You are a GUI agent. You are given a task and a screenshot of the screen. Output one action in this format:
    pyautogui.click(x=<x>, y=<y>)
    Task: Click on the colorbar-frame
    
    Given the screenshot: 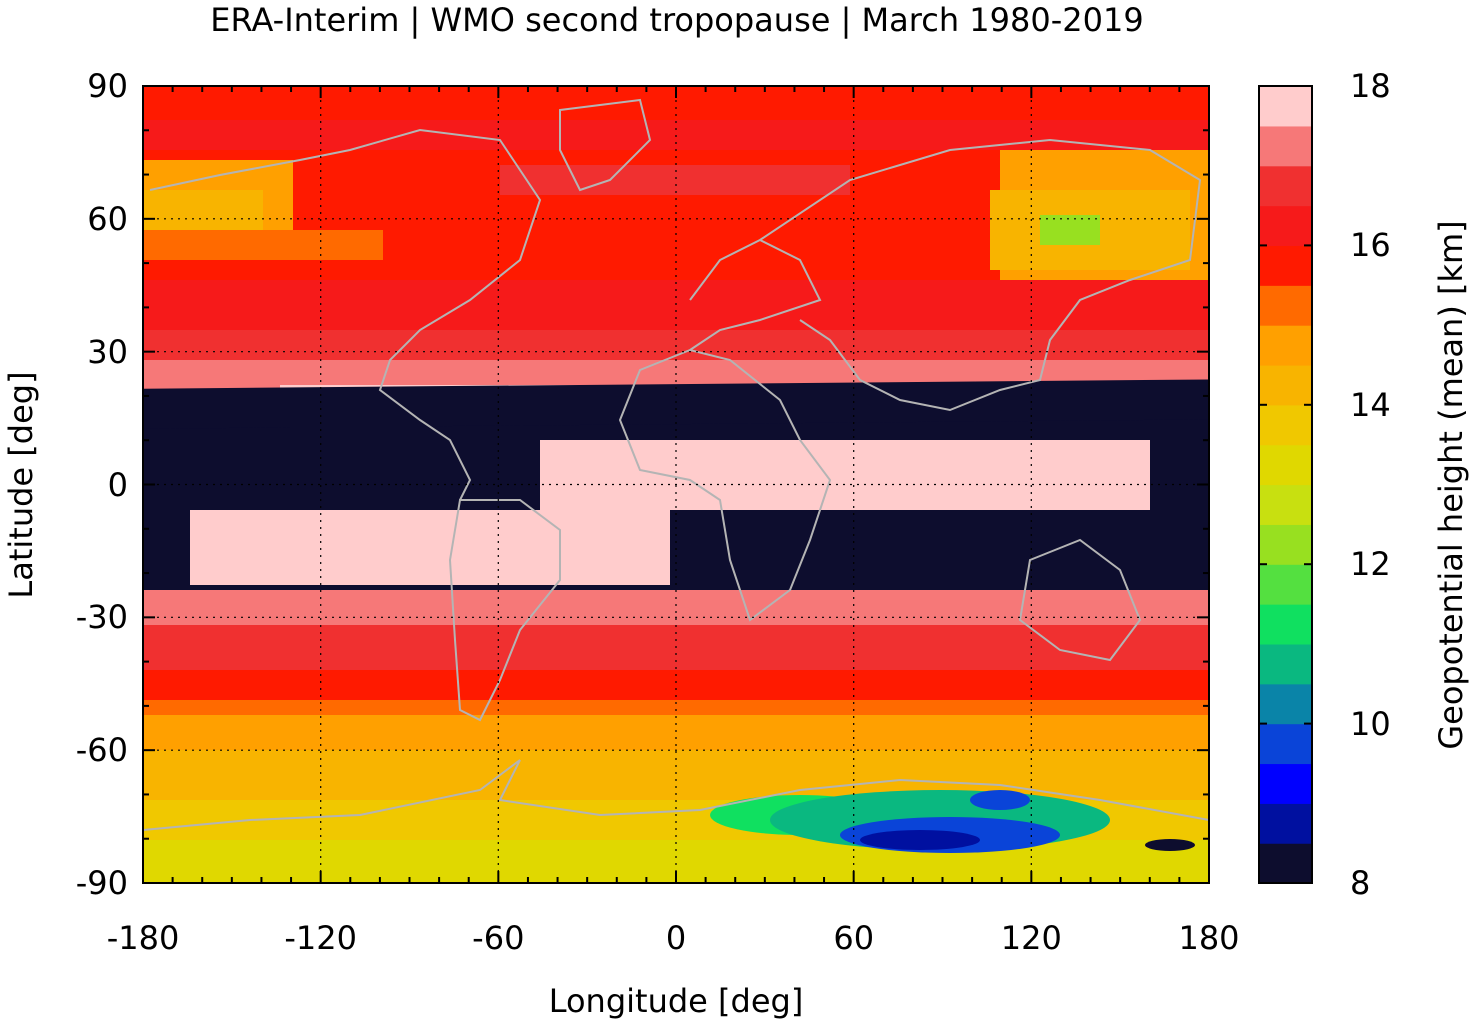 What is the action you would take?
    pyautogui.click(x=1285, y=484)
    